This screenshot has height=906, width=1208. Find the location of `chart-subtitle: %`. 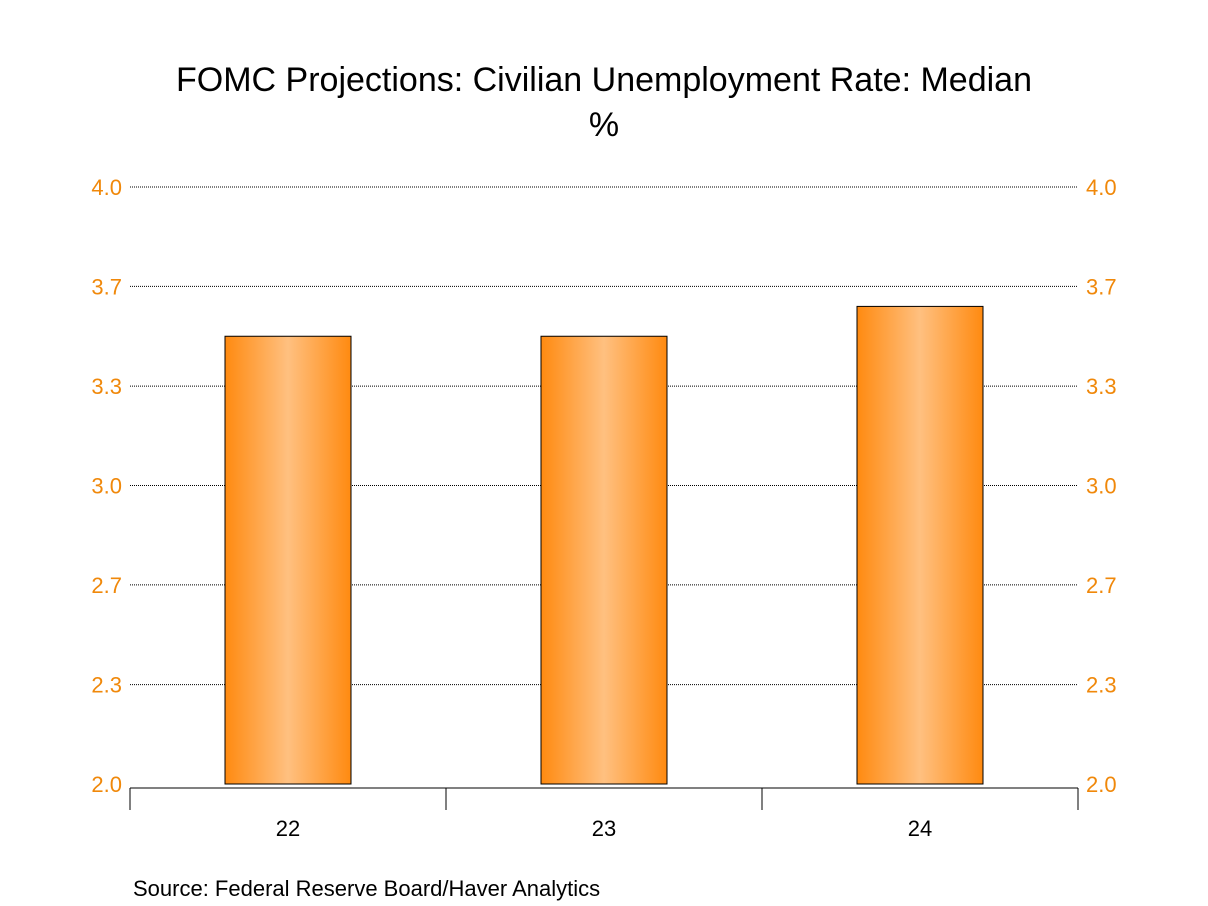

chart-subtitle: % is located at coordinates (604, 125).